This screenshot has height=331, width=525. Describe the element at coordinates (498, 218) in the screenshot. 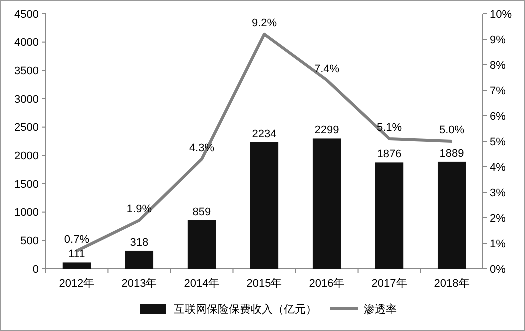

I see `y2-tick-label: 2%` at that location.